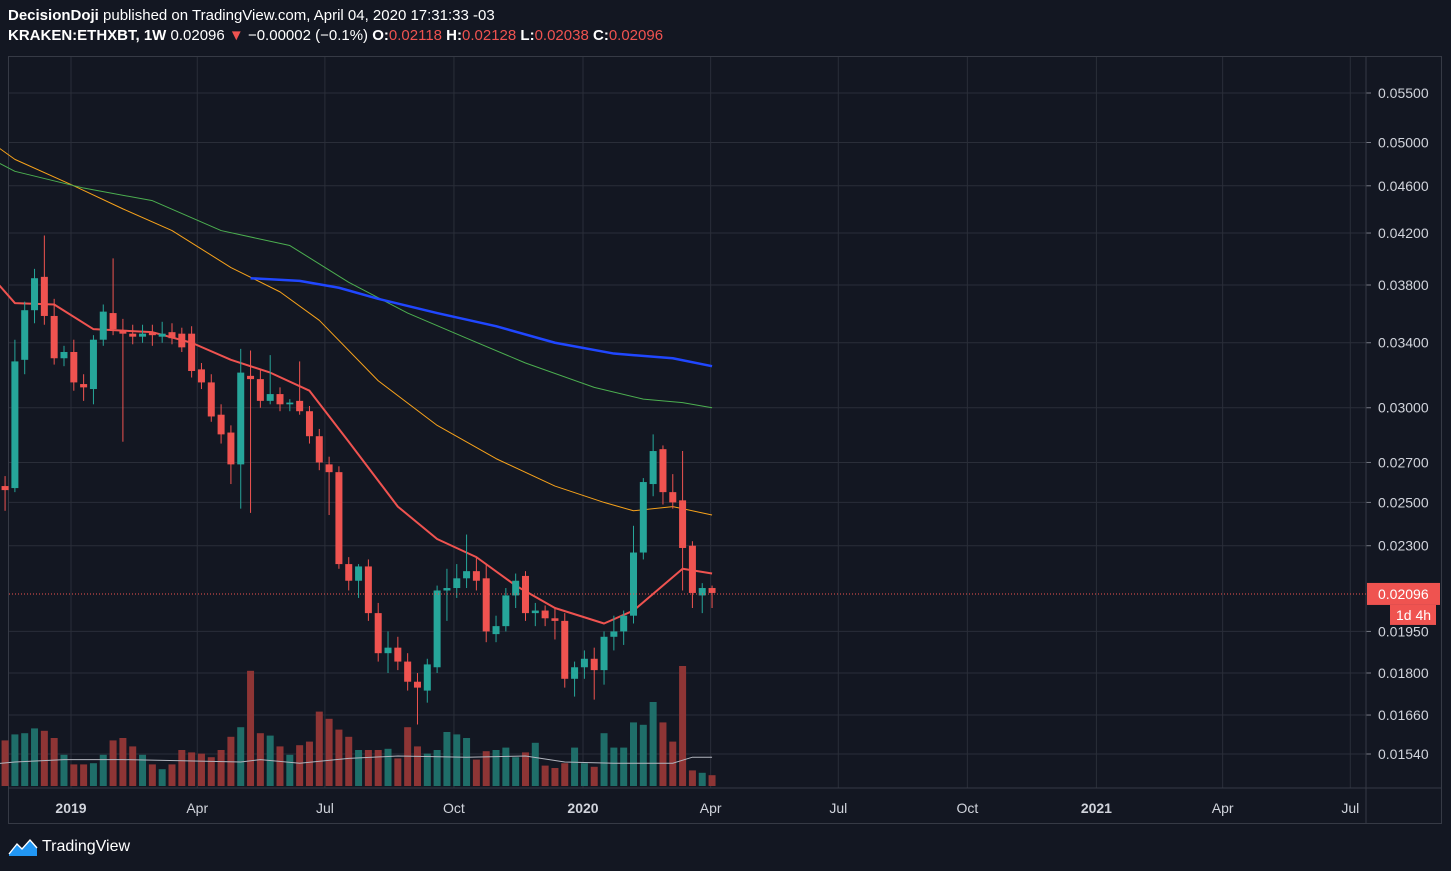 This screenshot has height=871, width=1451. Describe the element at coordinates (197, 35) in the screenshot. I see `last-price: 0.02096` at that location.